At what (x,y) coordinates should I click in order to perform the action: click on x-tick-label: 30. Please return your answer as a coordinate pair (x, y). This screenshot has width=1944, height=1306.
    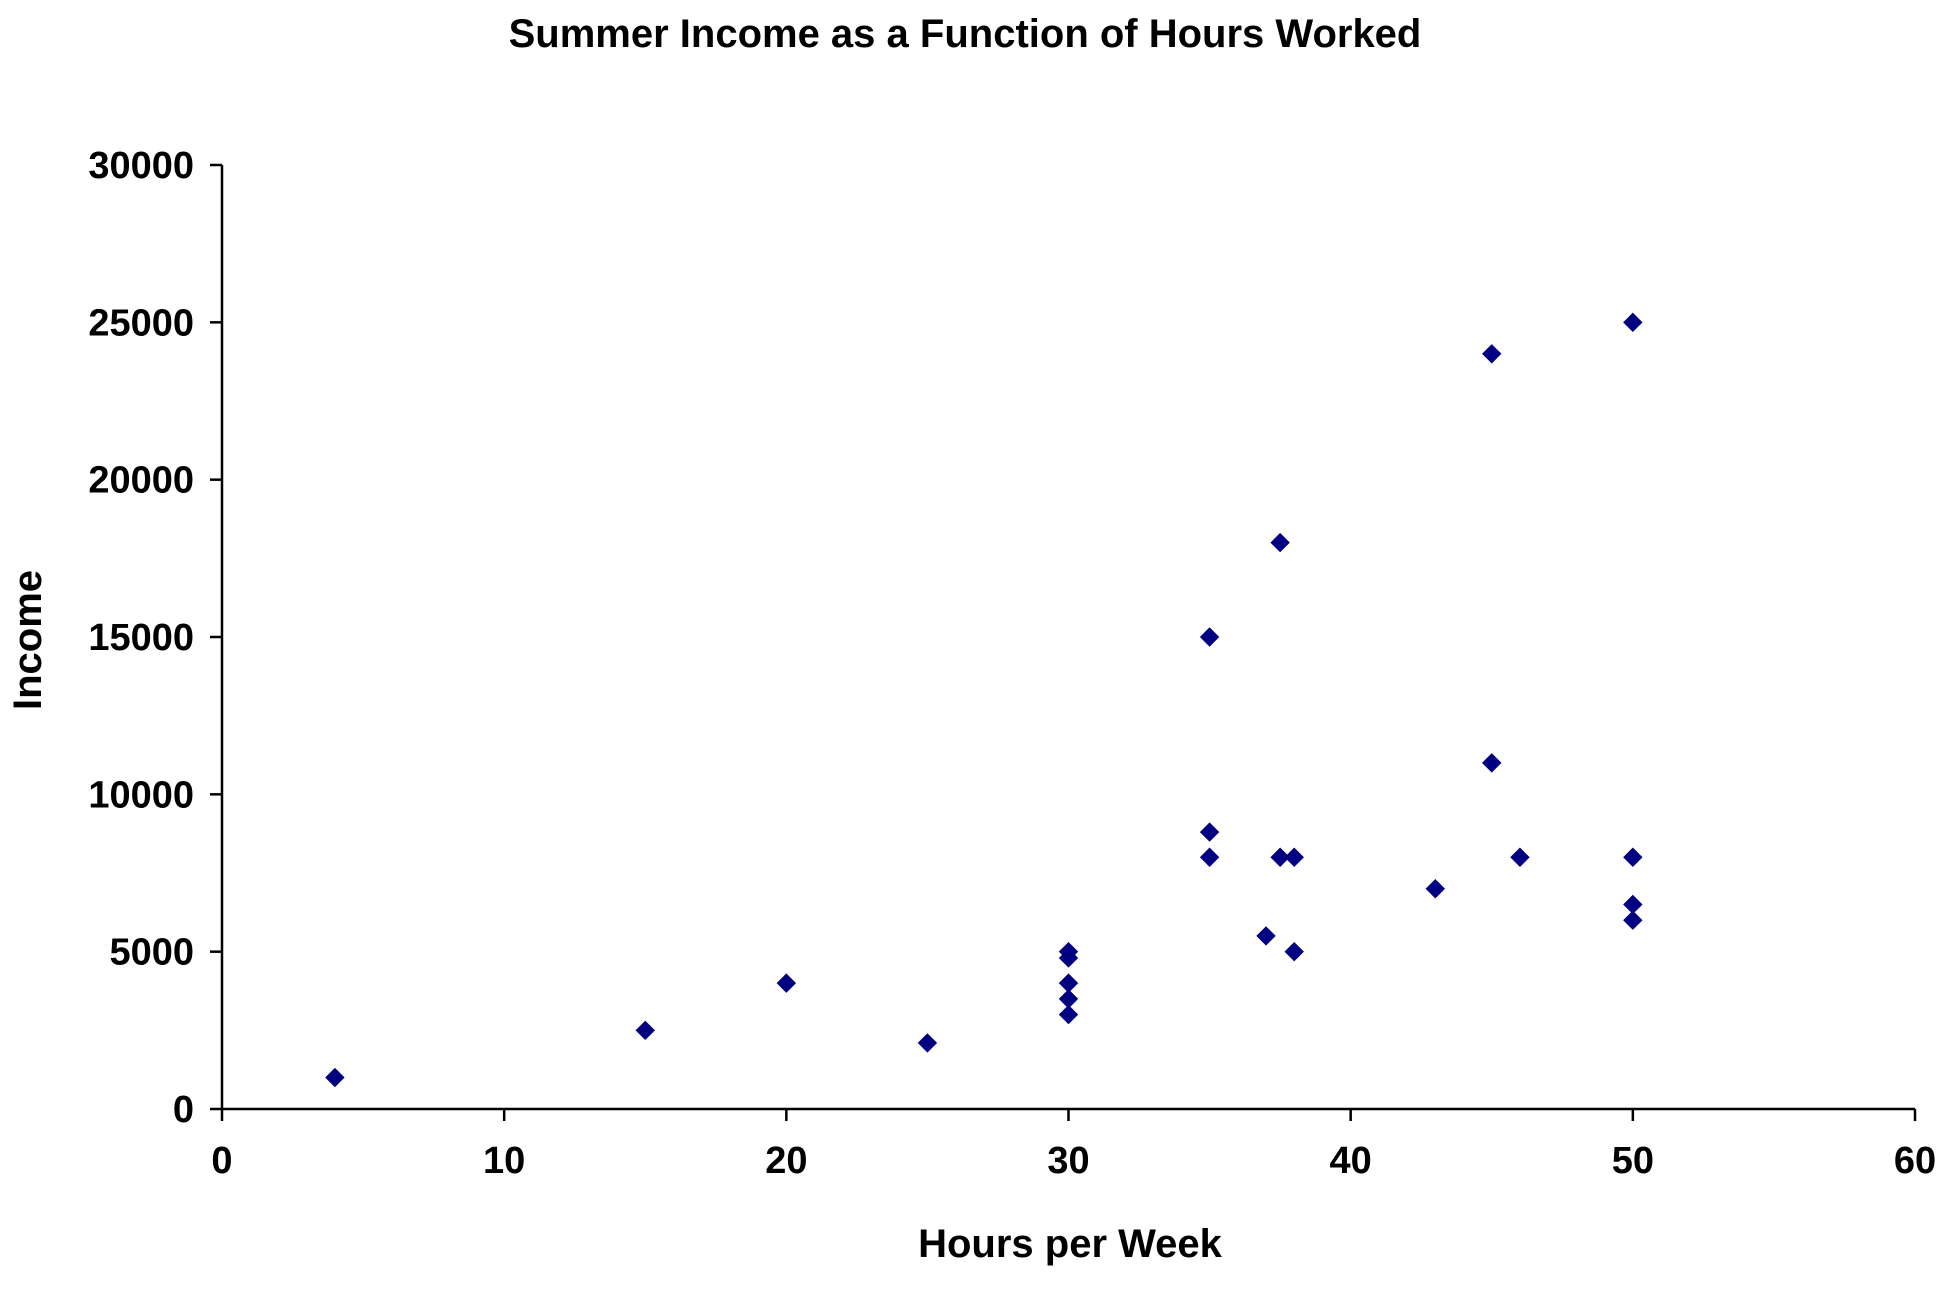
    Looking at the image, I should click on (1068, 1161).